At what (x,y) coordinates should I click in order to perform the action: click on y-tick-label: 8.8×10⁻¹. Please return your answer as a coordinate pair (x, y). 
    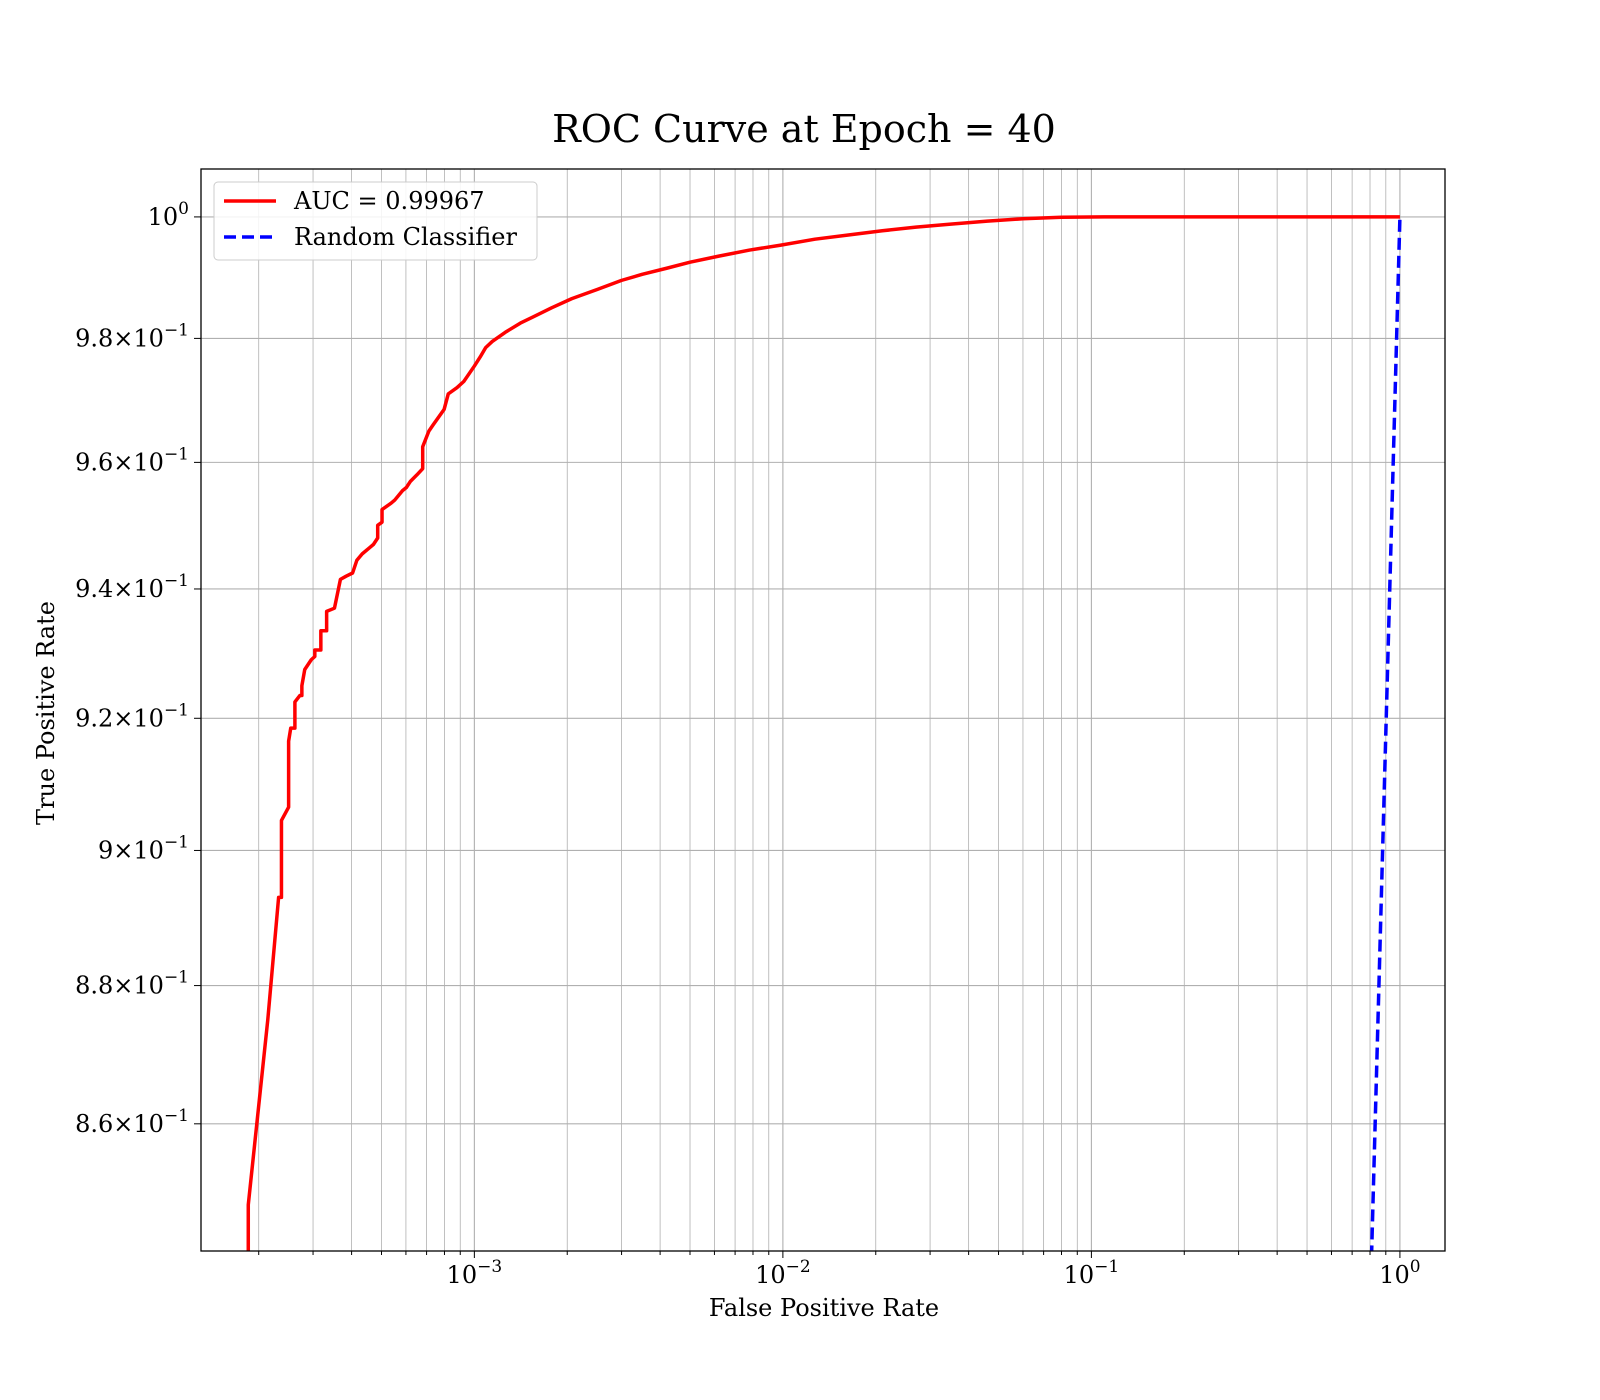
    Looking at the image, I should click on (132, 984).